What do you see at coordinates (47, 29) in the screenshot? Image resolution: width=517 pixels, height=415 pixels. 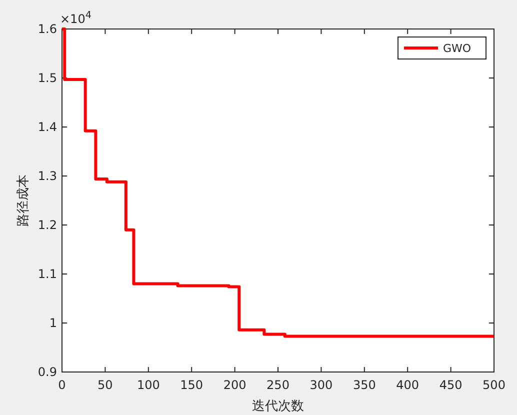 I see `y-tick-label: 1.6` at bounding box center [47, 29].